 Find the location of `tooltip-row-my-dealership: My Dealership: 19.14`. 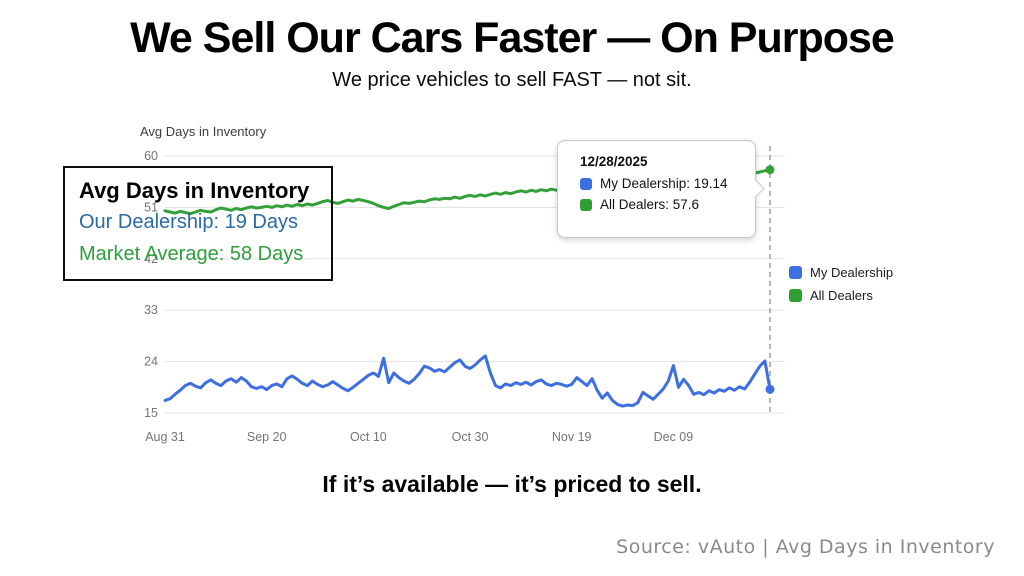

tooltip-row-my-dealership: My Dealership: 19.14 is located at coordinates (667, 183).